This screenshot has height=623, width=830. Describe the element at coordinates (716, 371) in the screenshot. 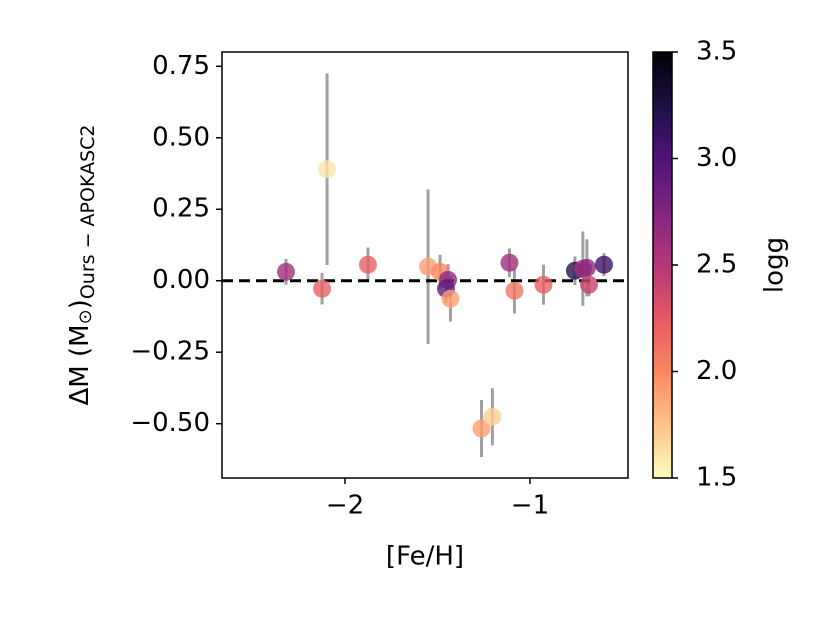

I see `colorbar-tick-label: 2.0` at that location.